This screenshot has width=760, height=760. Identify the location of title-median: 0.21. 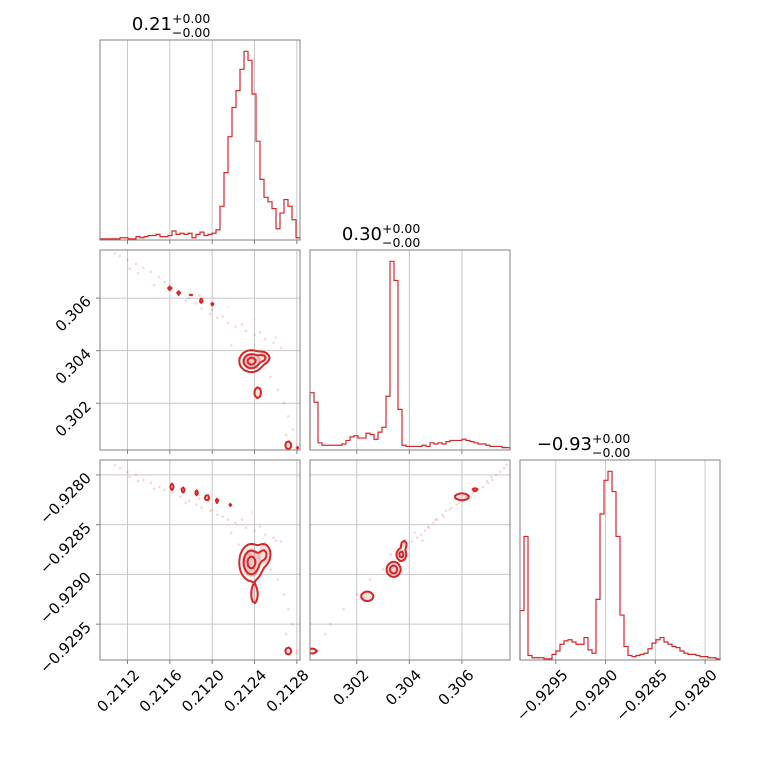
(152, 24).